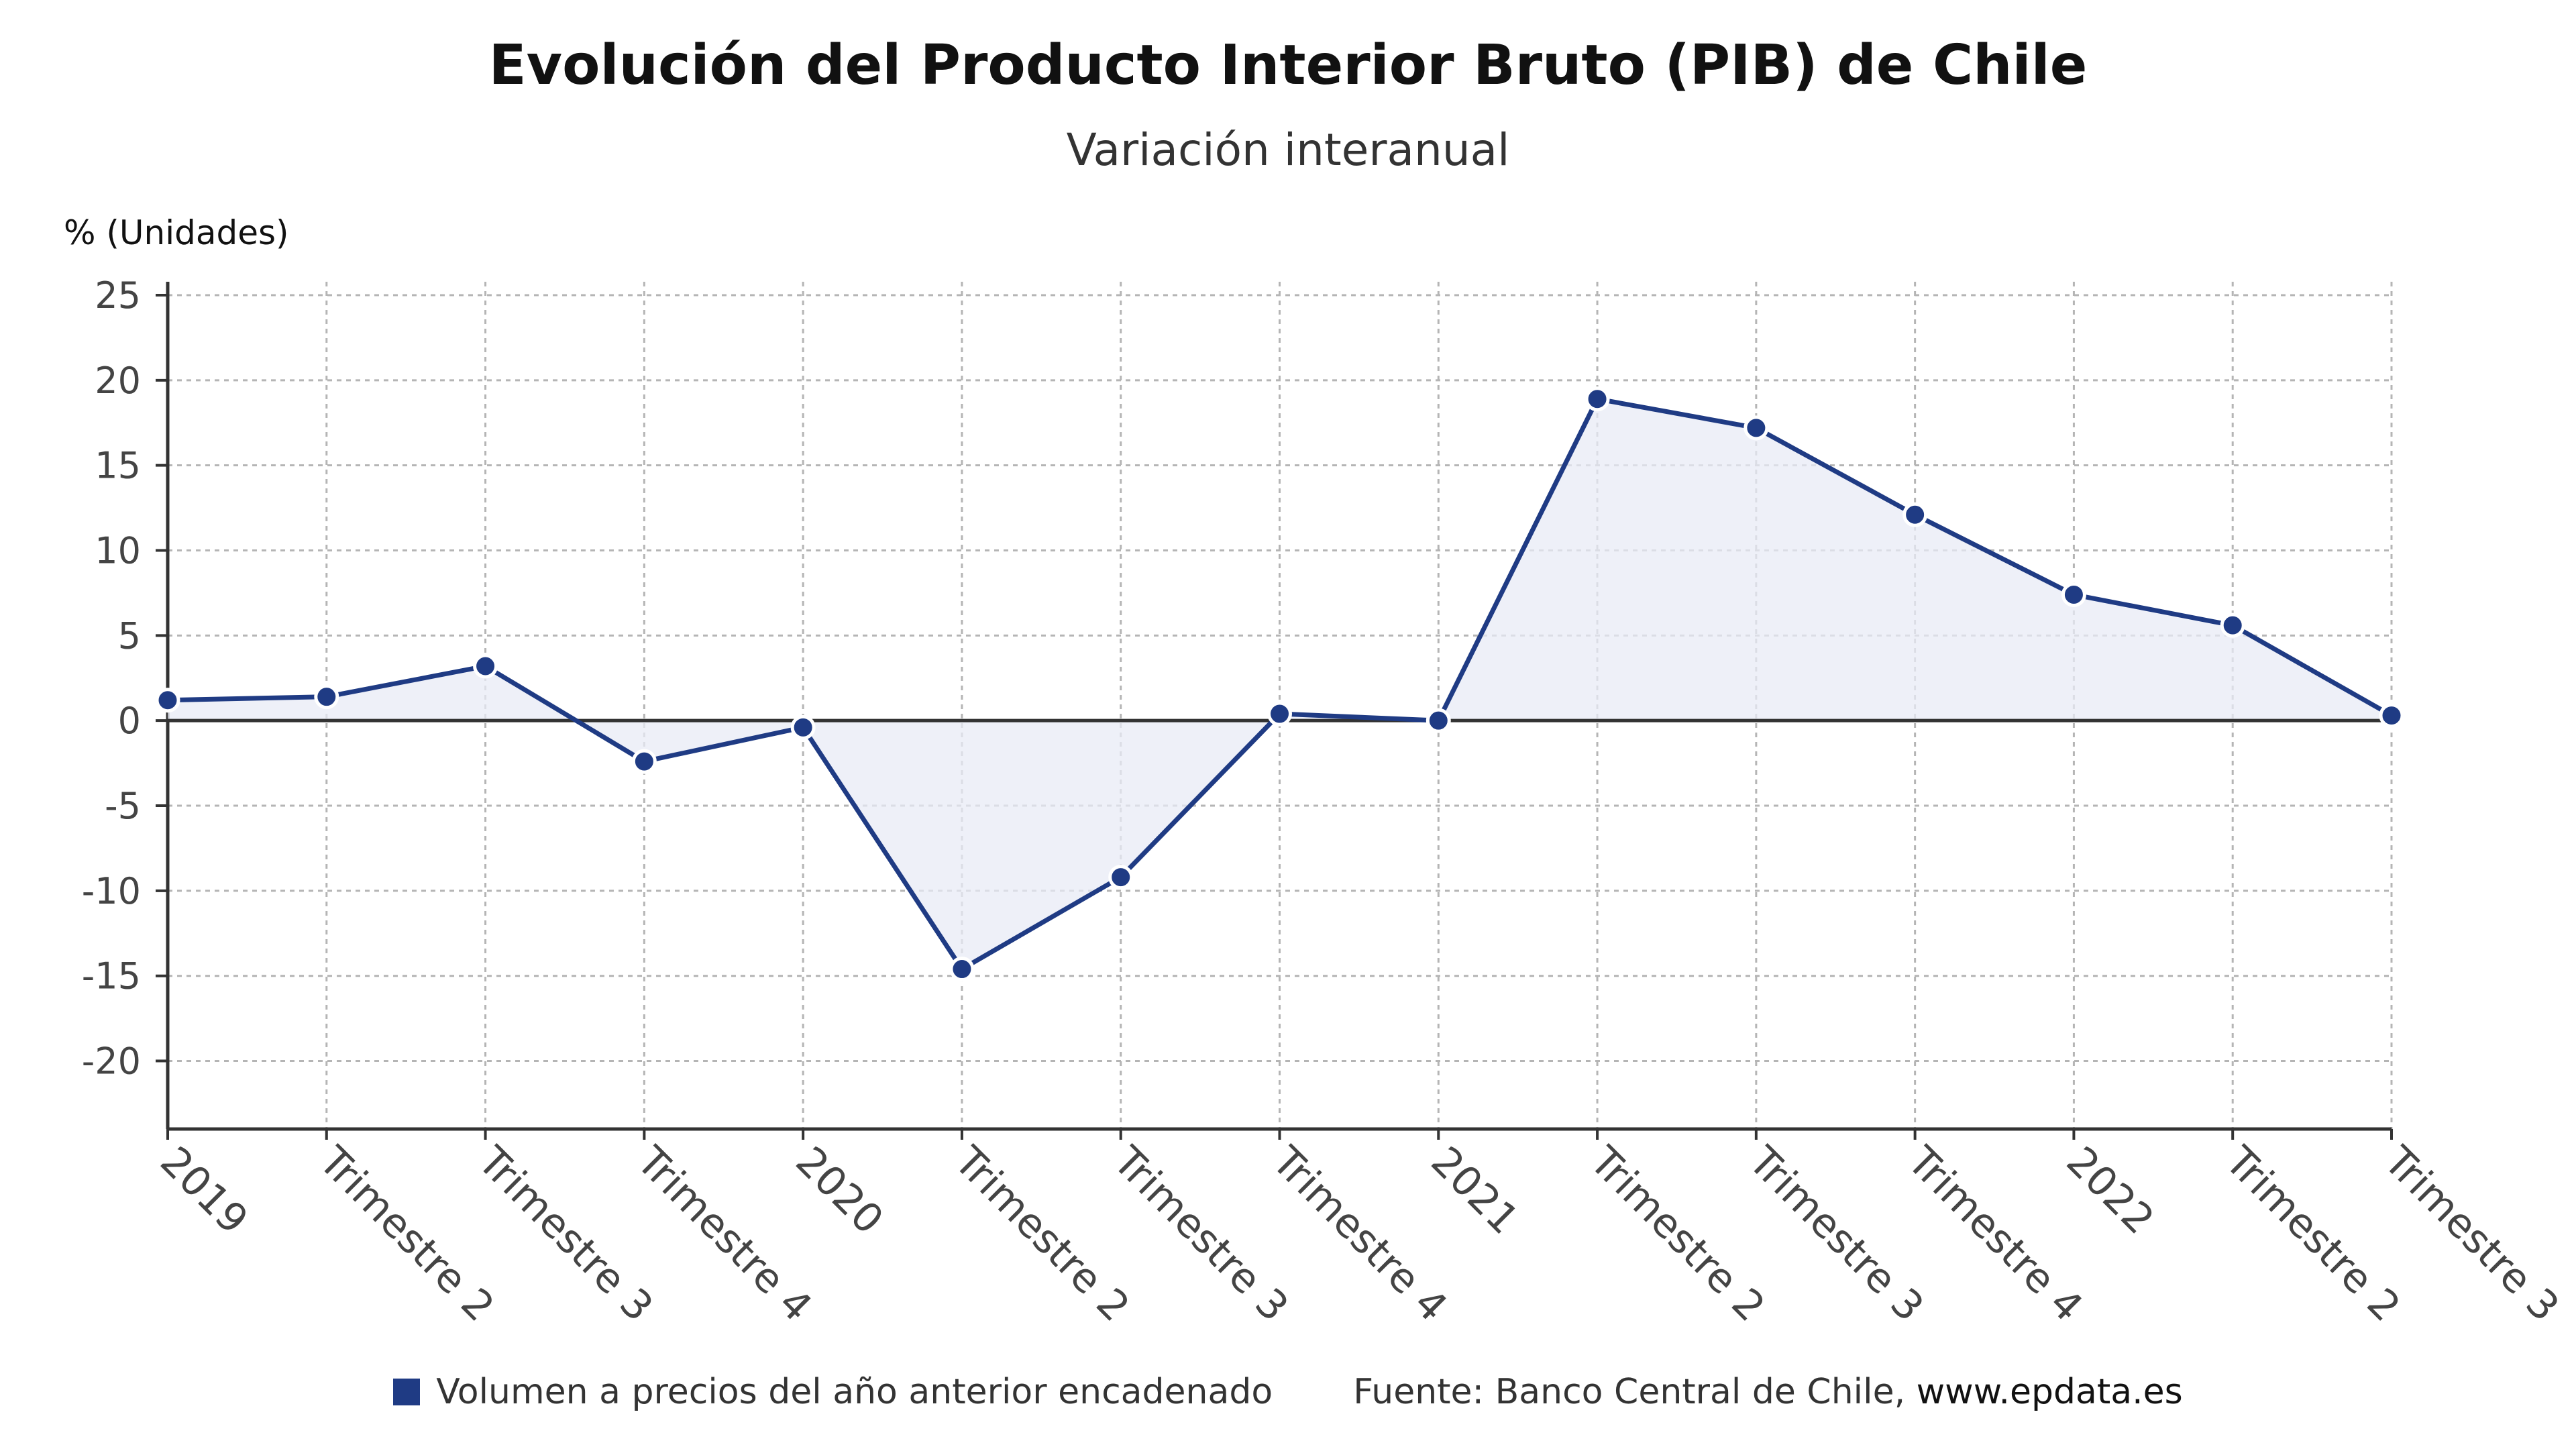 The image size is (2576, 1449). What do you see at coordinates (129, 635) in the screenshot?
I see `y-tick-label: 5` at bounding box center [129, 635].